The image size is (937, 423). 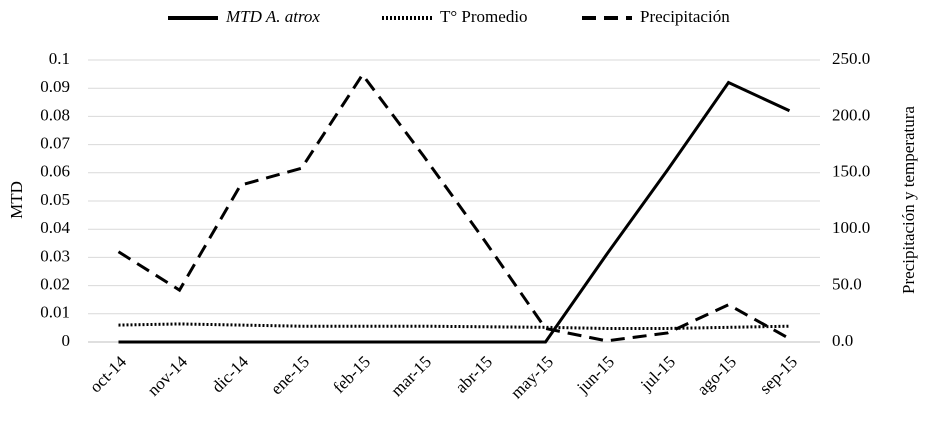 I want to click on legend-label: MTD A. atrox, so click(x=272, y=16).